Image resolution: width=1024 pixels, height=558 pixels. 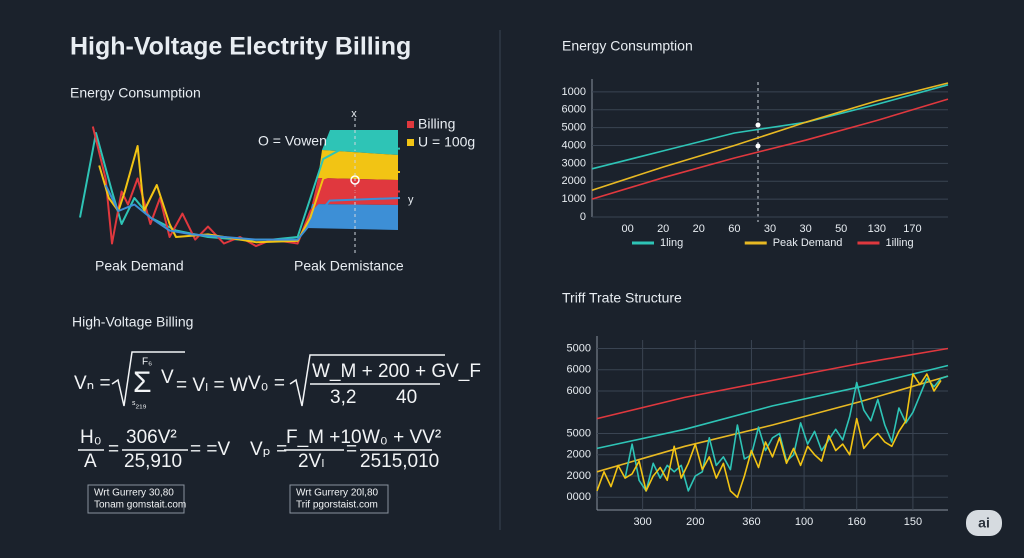 What do you see at coordinates (139, 266) in the screenshot?
I see `x-label: Peak Demand` at bounding box center [139, 266].